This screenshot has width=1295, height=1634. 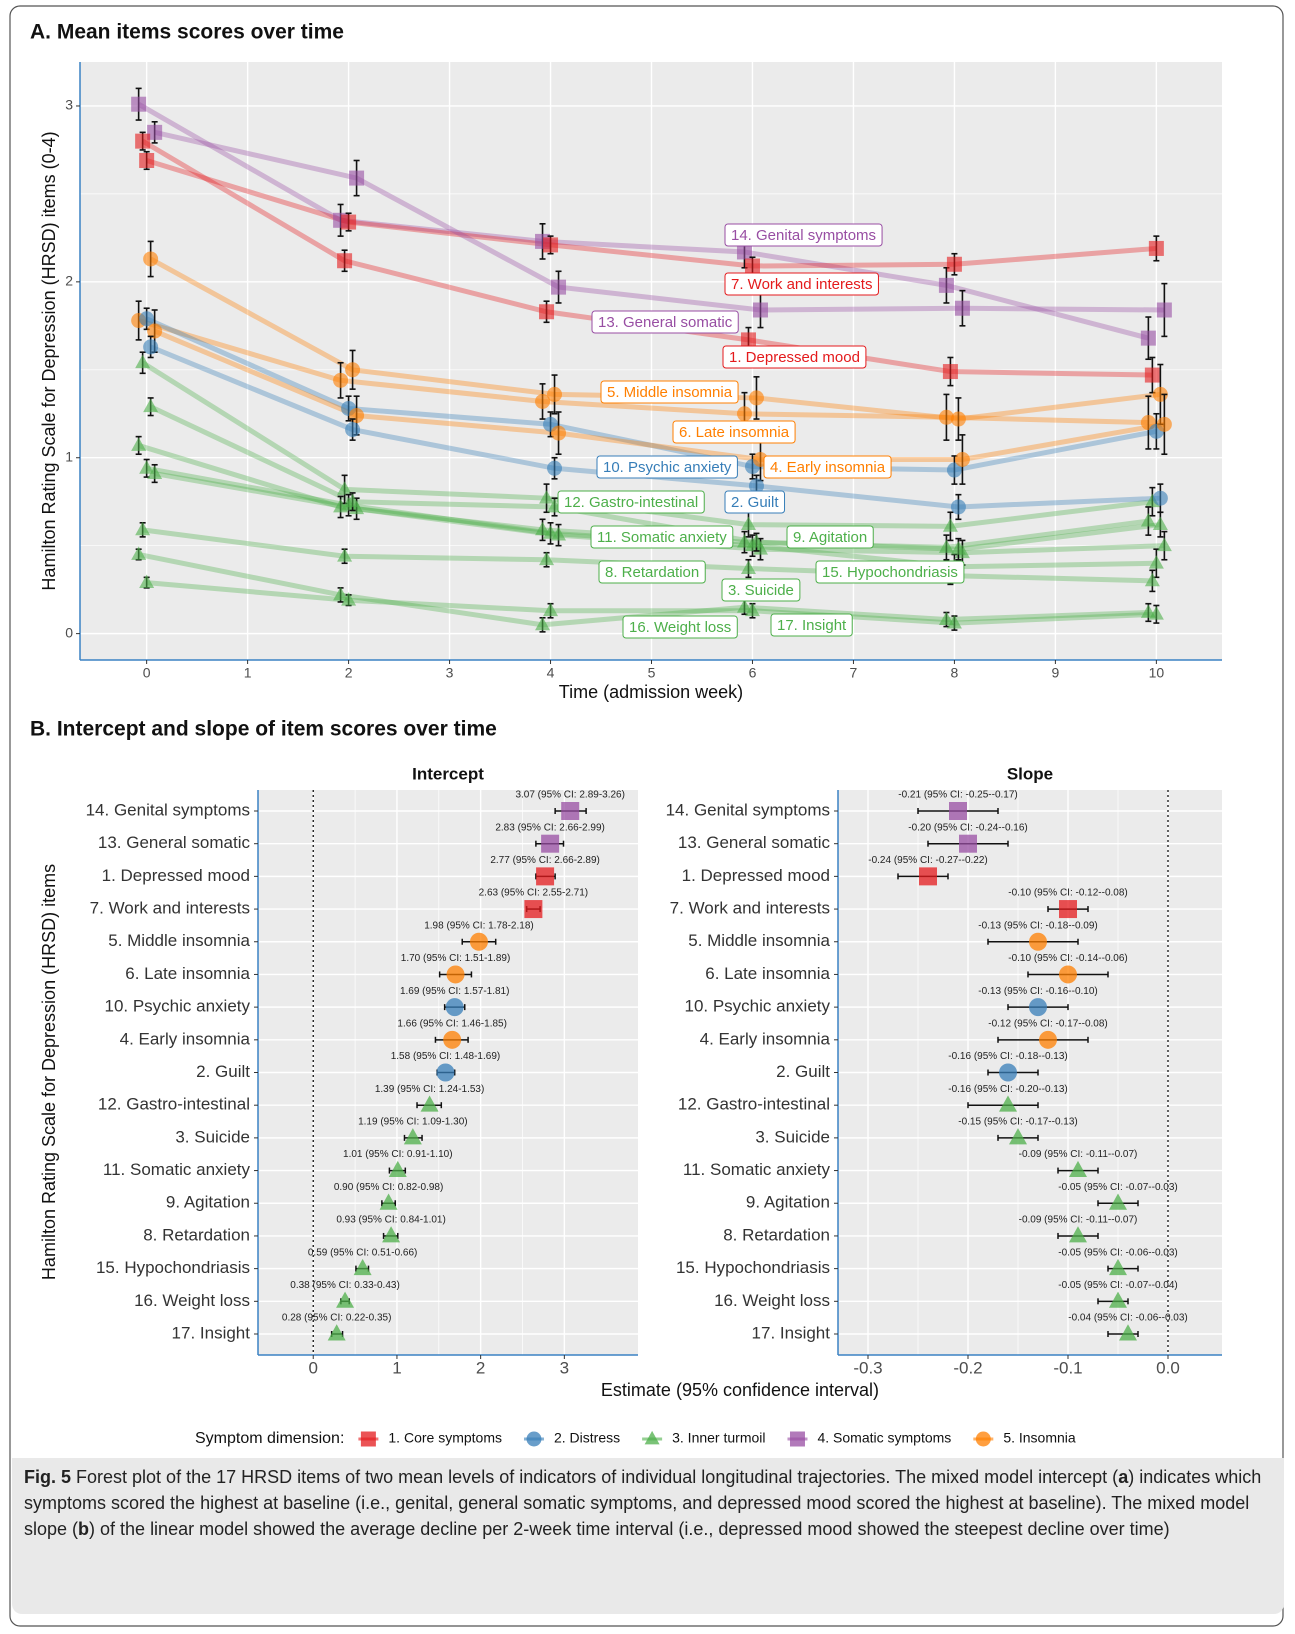 What do you see at coordinates (48, 1477) in the screenshot?
I see `caption-label: Fig. 5` at bounding box center [48, 1477].